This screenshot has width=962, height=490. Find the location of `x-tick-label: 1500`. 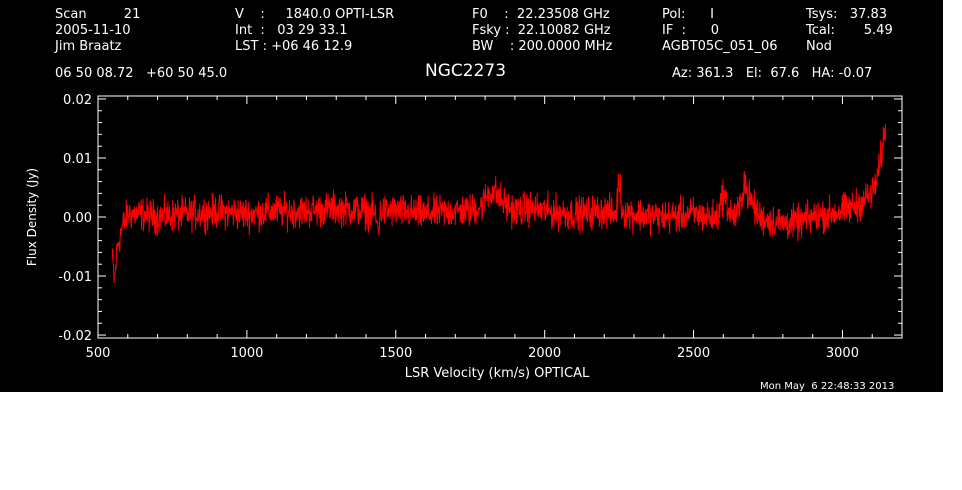

x-tick-label: 1500 is located at coordinates (395, 353).